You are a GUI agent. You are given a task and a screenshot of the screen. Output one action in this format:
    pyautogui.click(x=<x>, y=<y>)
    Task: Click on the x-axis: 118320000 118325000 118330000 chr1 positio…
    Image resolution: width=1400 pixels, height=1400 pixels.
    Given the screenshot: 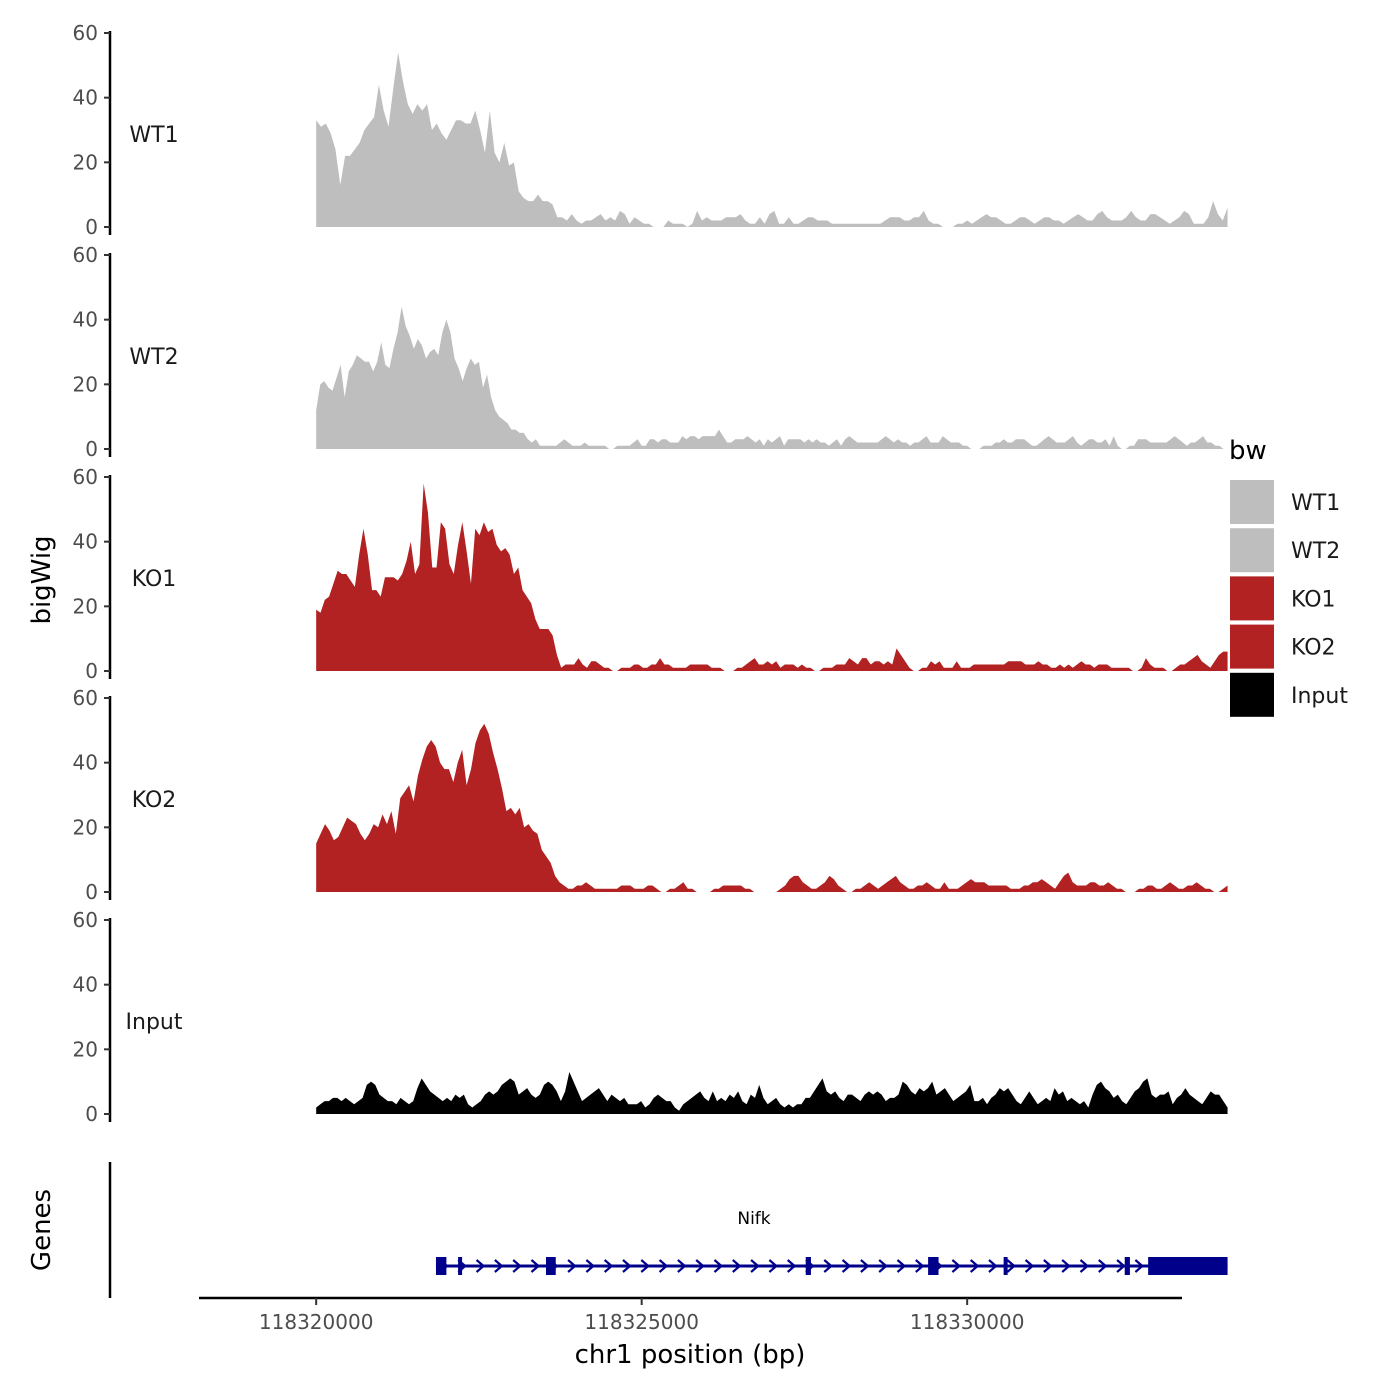 What is the action you would take?
    pyautogui.click(x=690, y=1333)
    